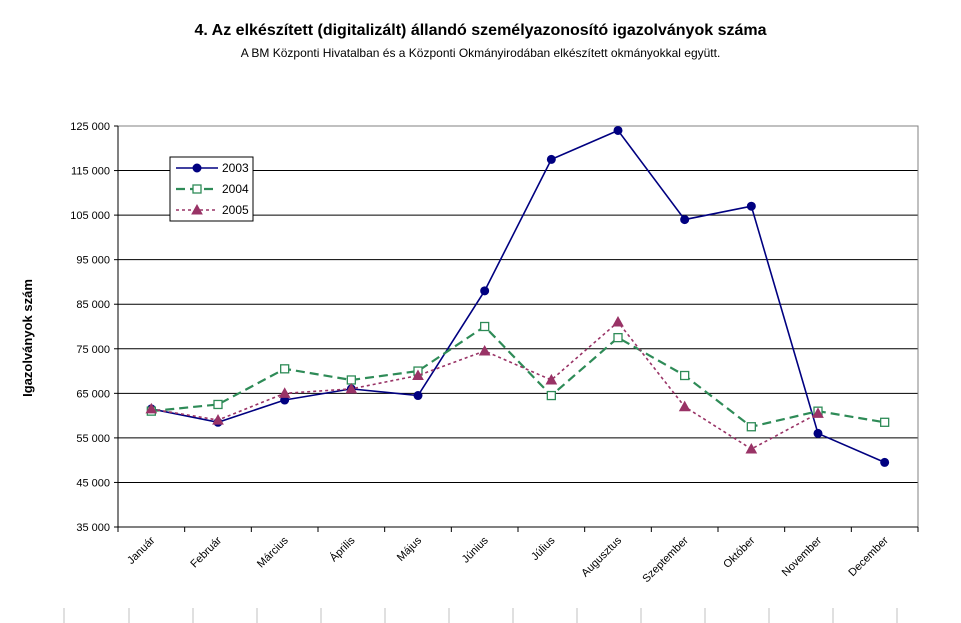  What do you see at coordinates (868, 556) in the screenshot?
I see `x-tick-label: December` at bounding box center [868, 556].